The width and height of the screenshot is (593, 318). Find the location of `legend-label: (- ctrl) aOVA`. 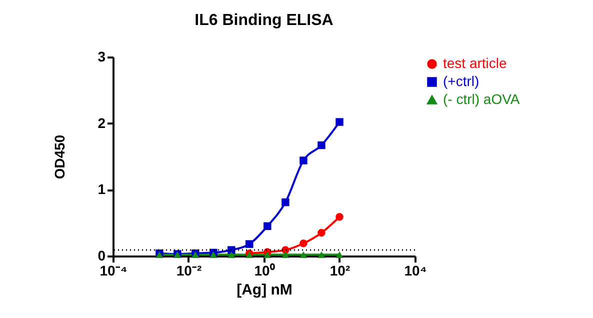

legend-label: (- ctrl) aOVA is located at coordinates (481, 99).